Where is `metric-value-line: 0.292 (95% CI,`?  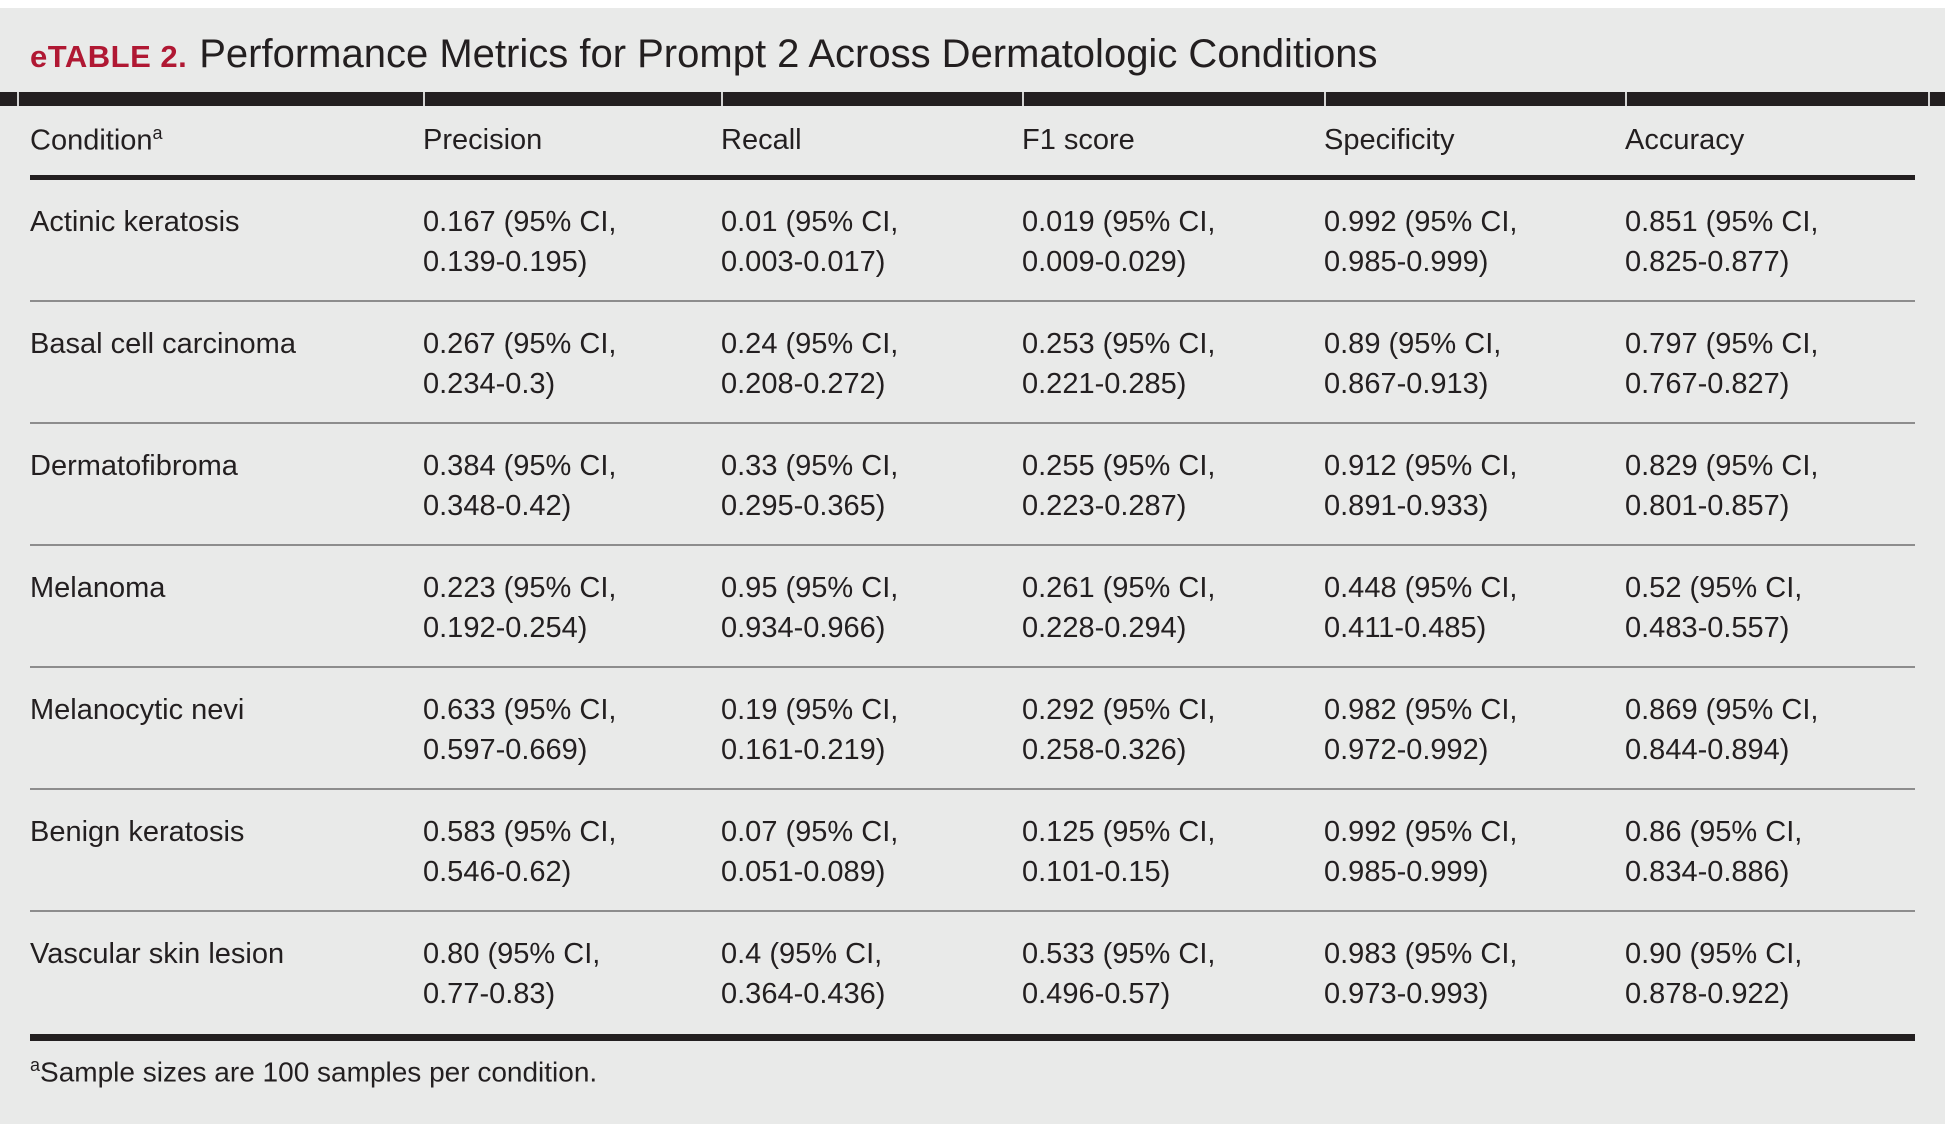 metric-value-line: 0.292 (95% CI, is located at coordinates (1119, 710).